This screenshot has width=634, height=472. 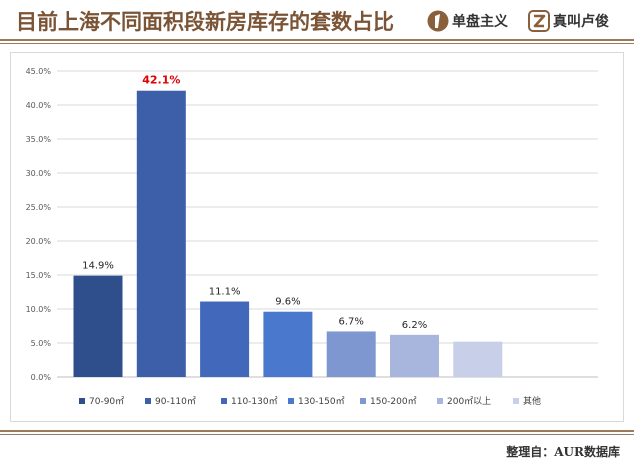 What do you see at coordinates (539, 21) in the screenshot?
I see `brand-z-logo-icon` at bounding box center [539, 21].